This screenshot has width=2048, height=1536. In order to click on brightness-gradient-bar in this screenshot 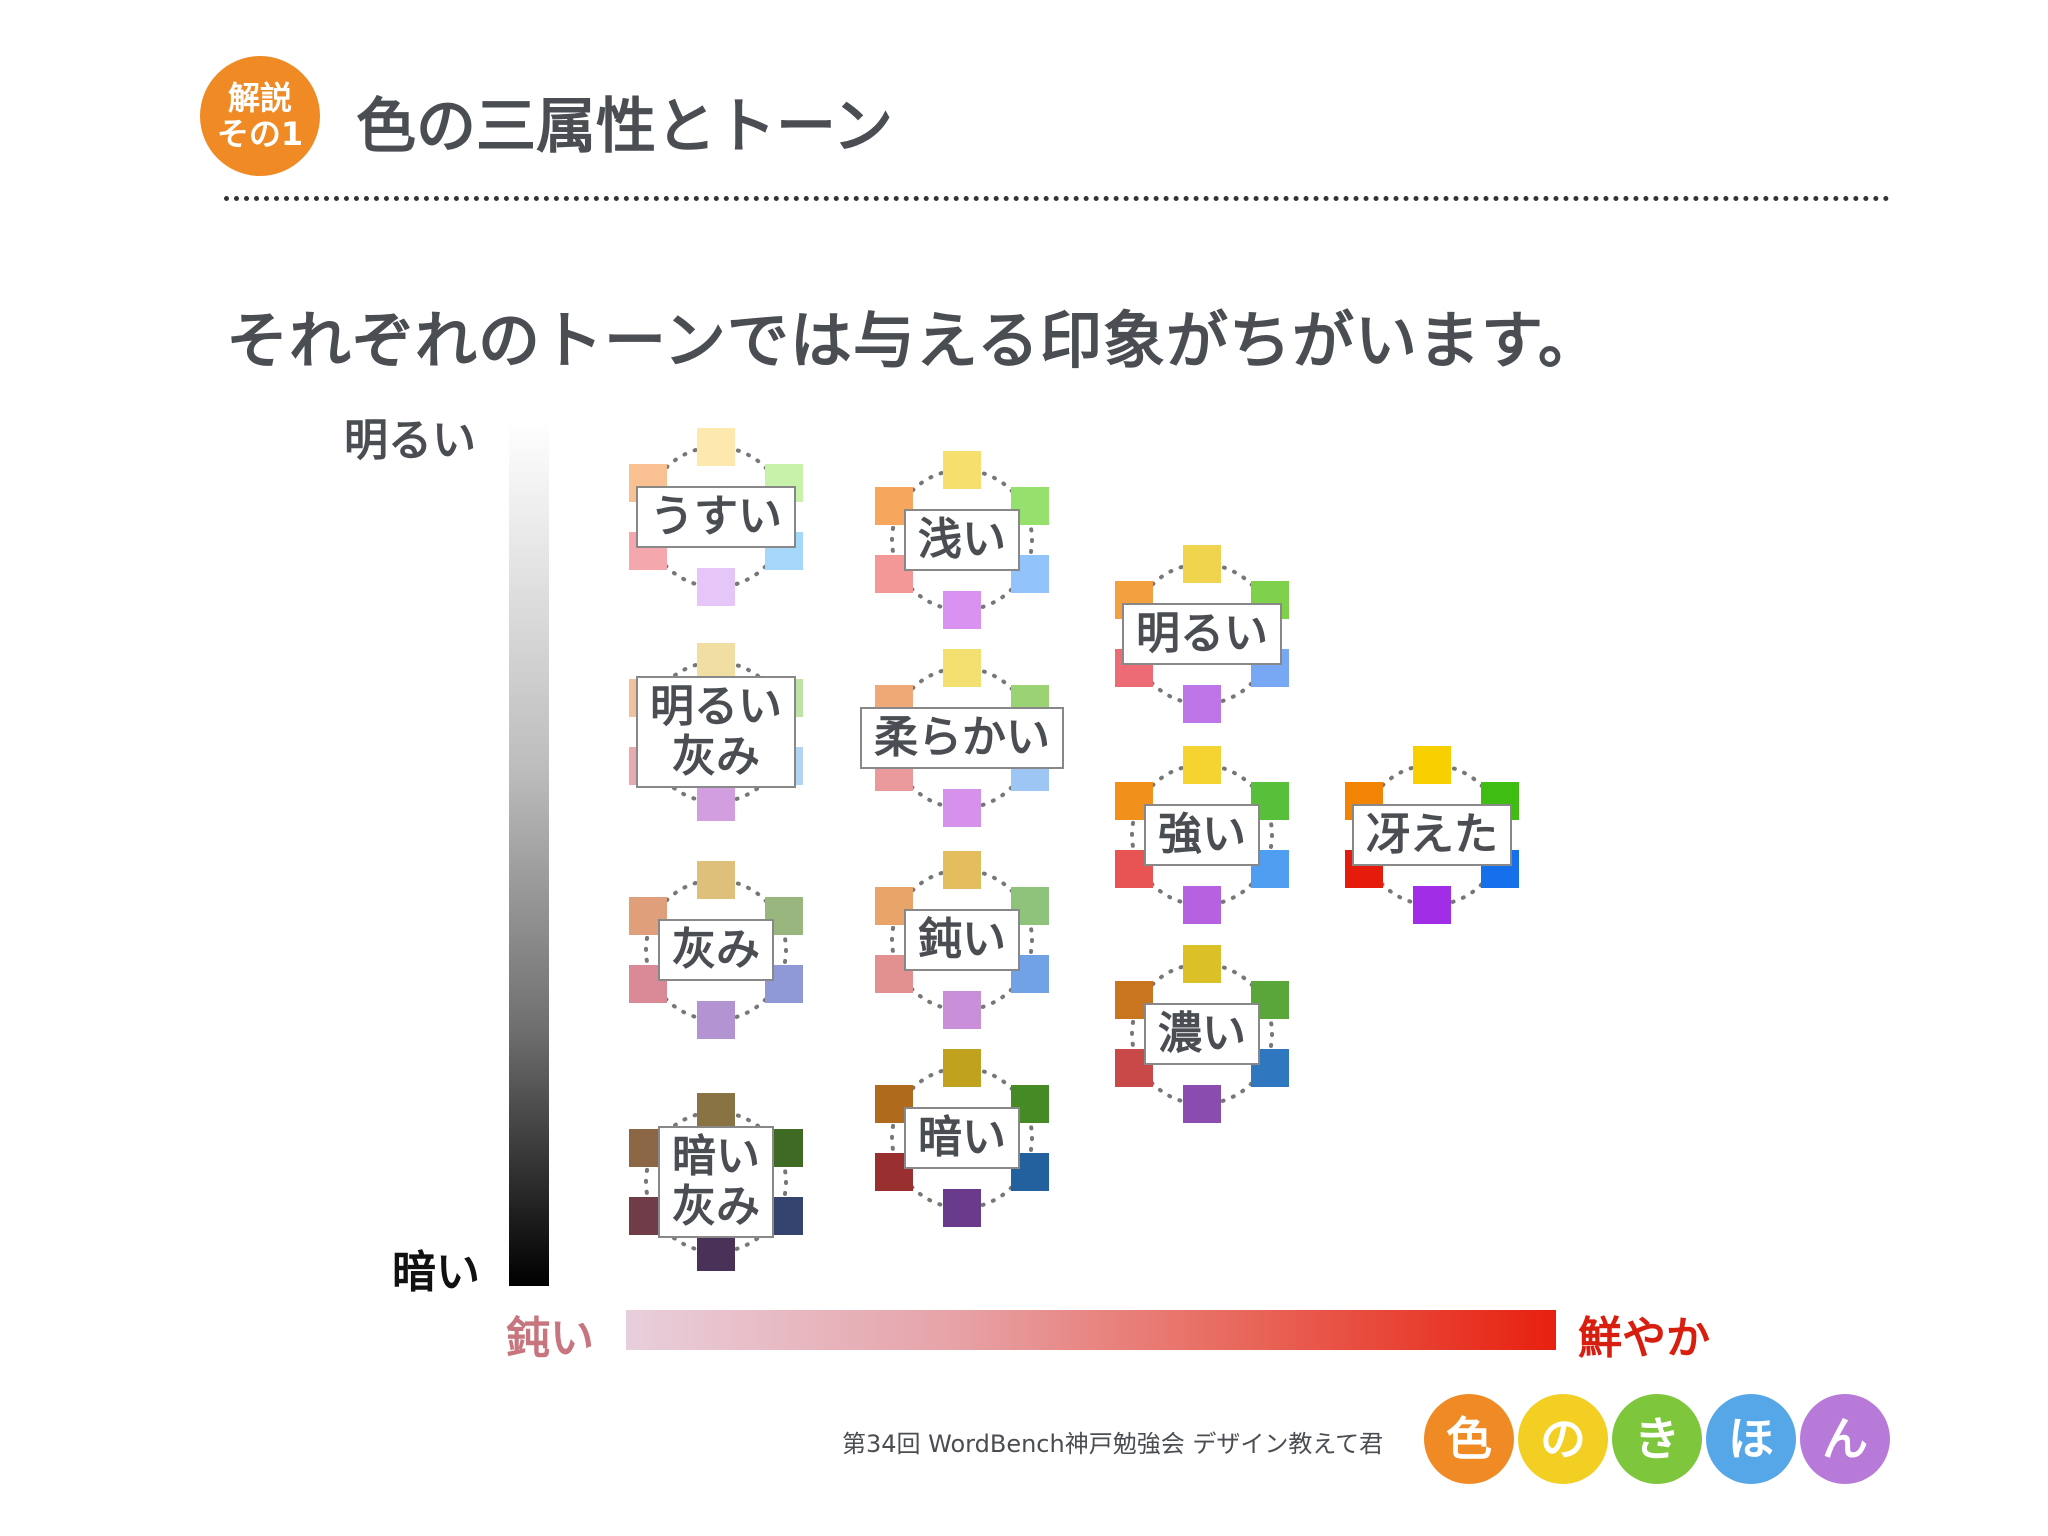, I will do `click(529, 853)`.